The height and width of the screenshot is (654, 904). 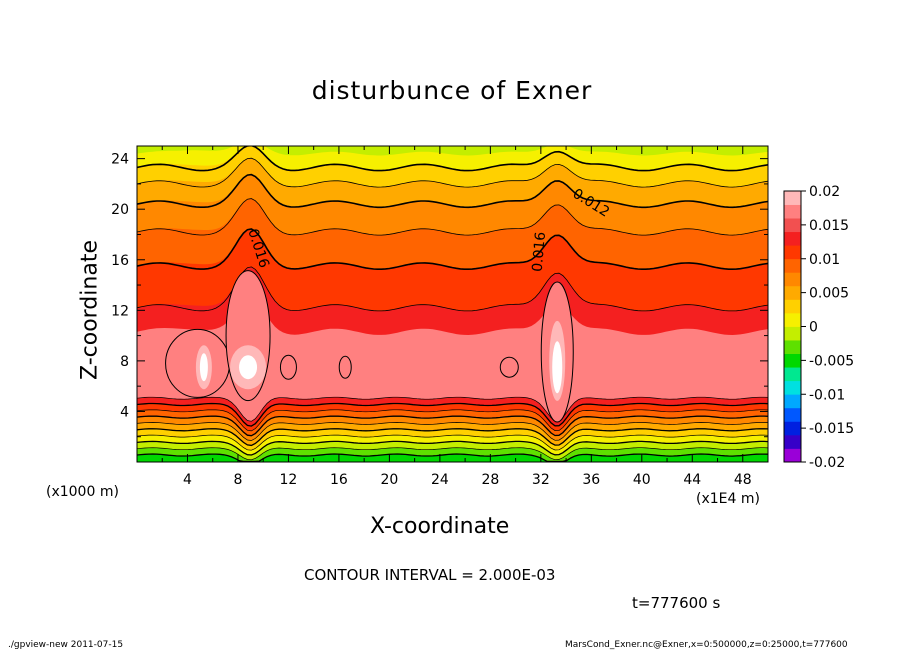 What do you see at coordinates (728, 499) in the screenshot?
I see `x-scale-label: (x1E4 m)` at bounding box center [728, 499].